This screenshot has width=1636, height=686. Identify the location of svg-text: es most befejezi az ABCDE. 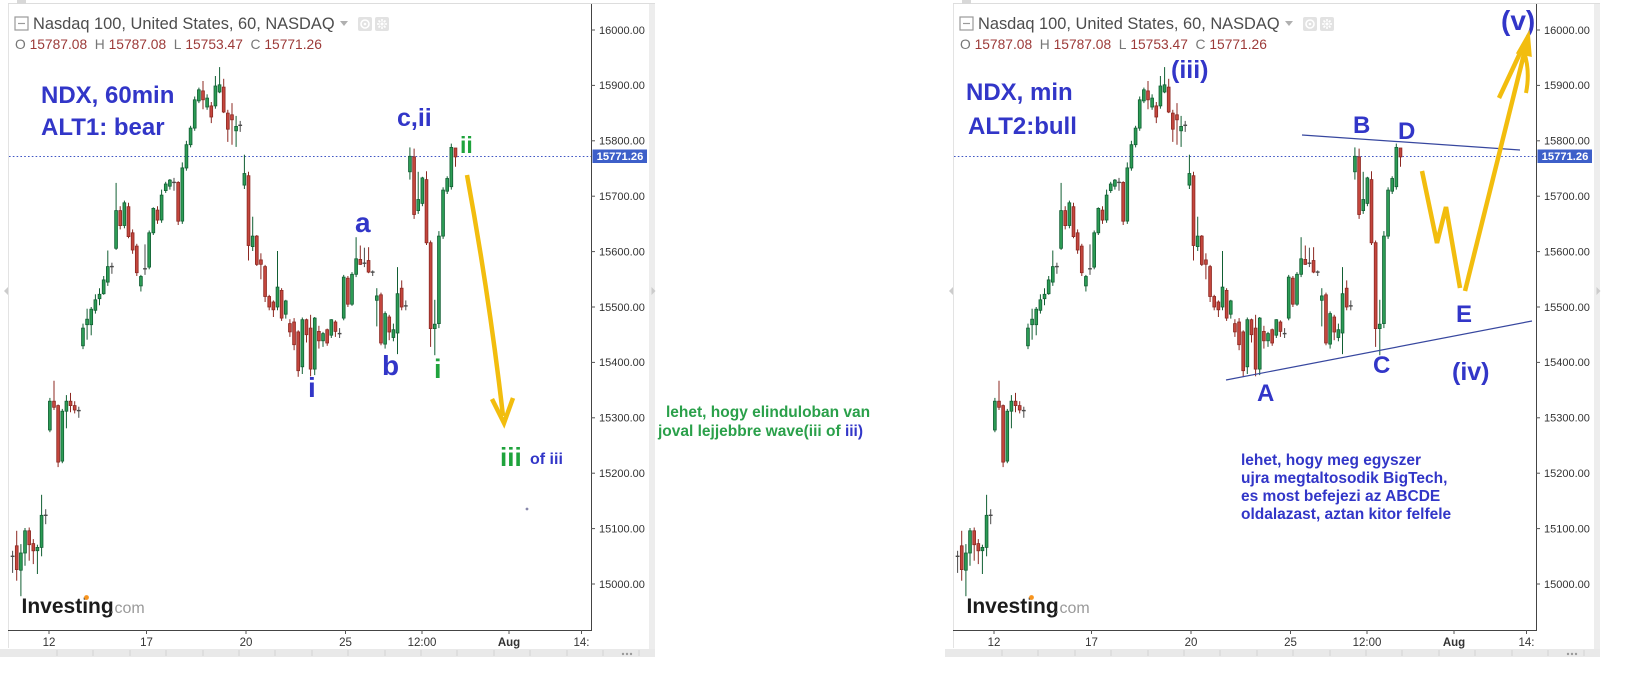
(1340, 496).